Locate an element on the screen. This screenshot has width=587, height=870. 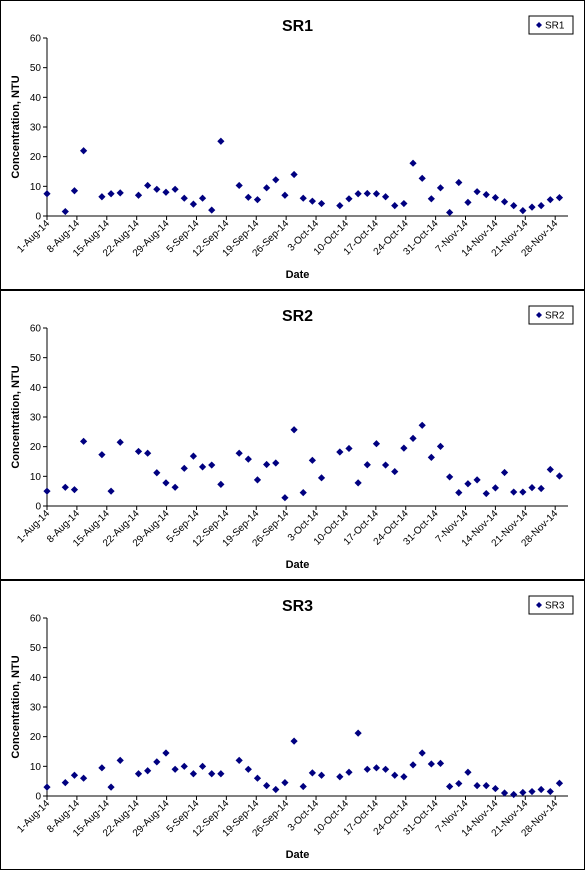
y-tick-label: 40 is located at coordinates (36, 98).